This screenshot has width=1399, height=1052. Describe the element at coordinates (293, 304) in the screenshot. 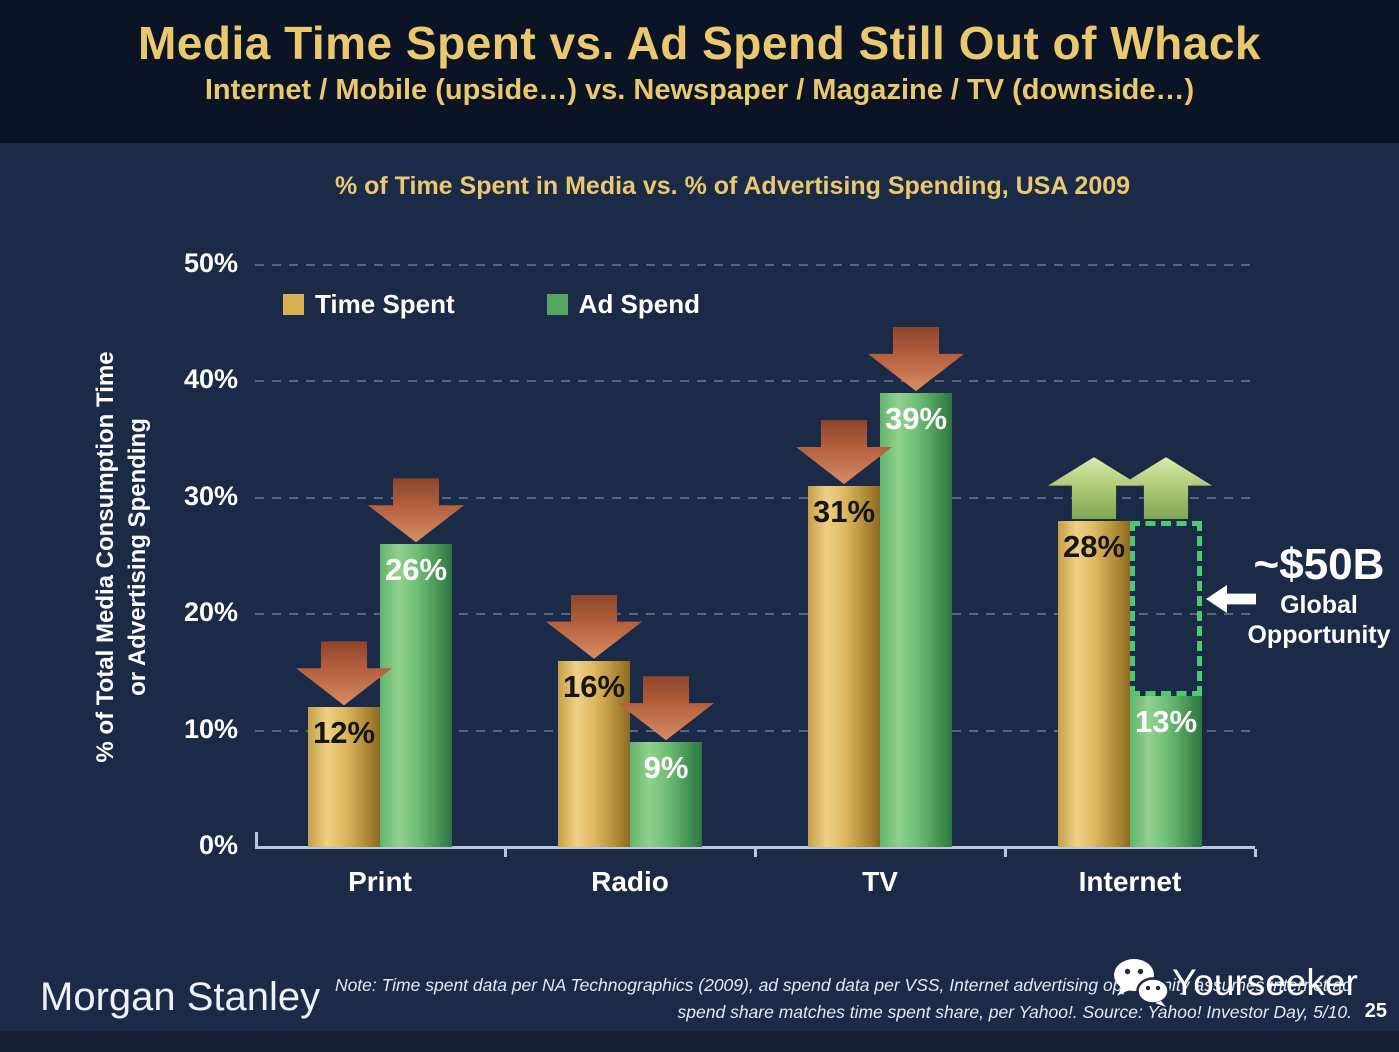

I see `legend-swatch-time-spent-icon` at that location.